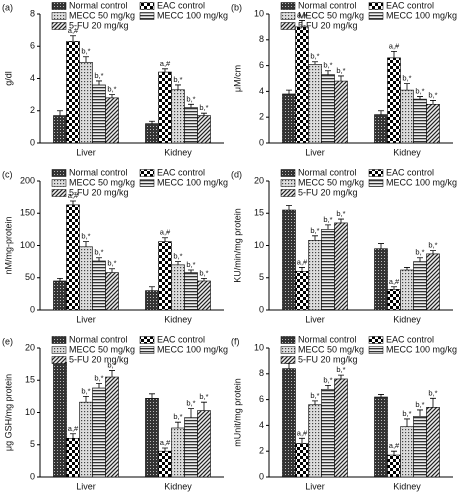 Image resolution: width=457 pixels, height=500 pixels. Describe the element at coordinates (32, 78) in the screenshot. I see `y-tick-label: 4` at that location.